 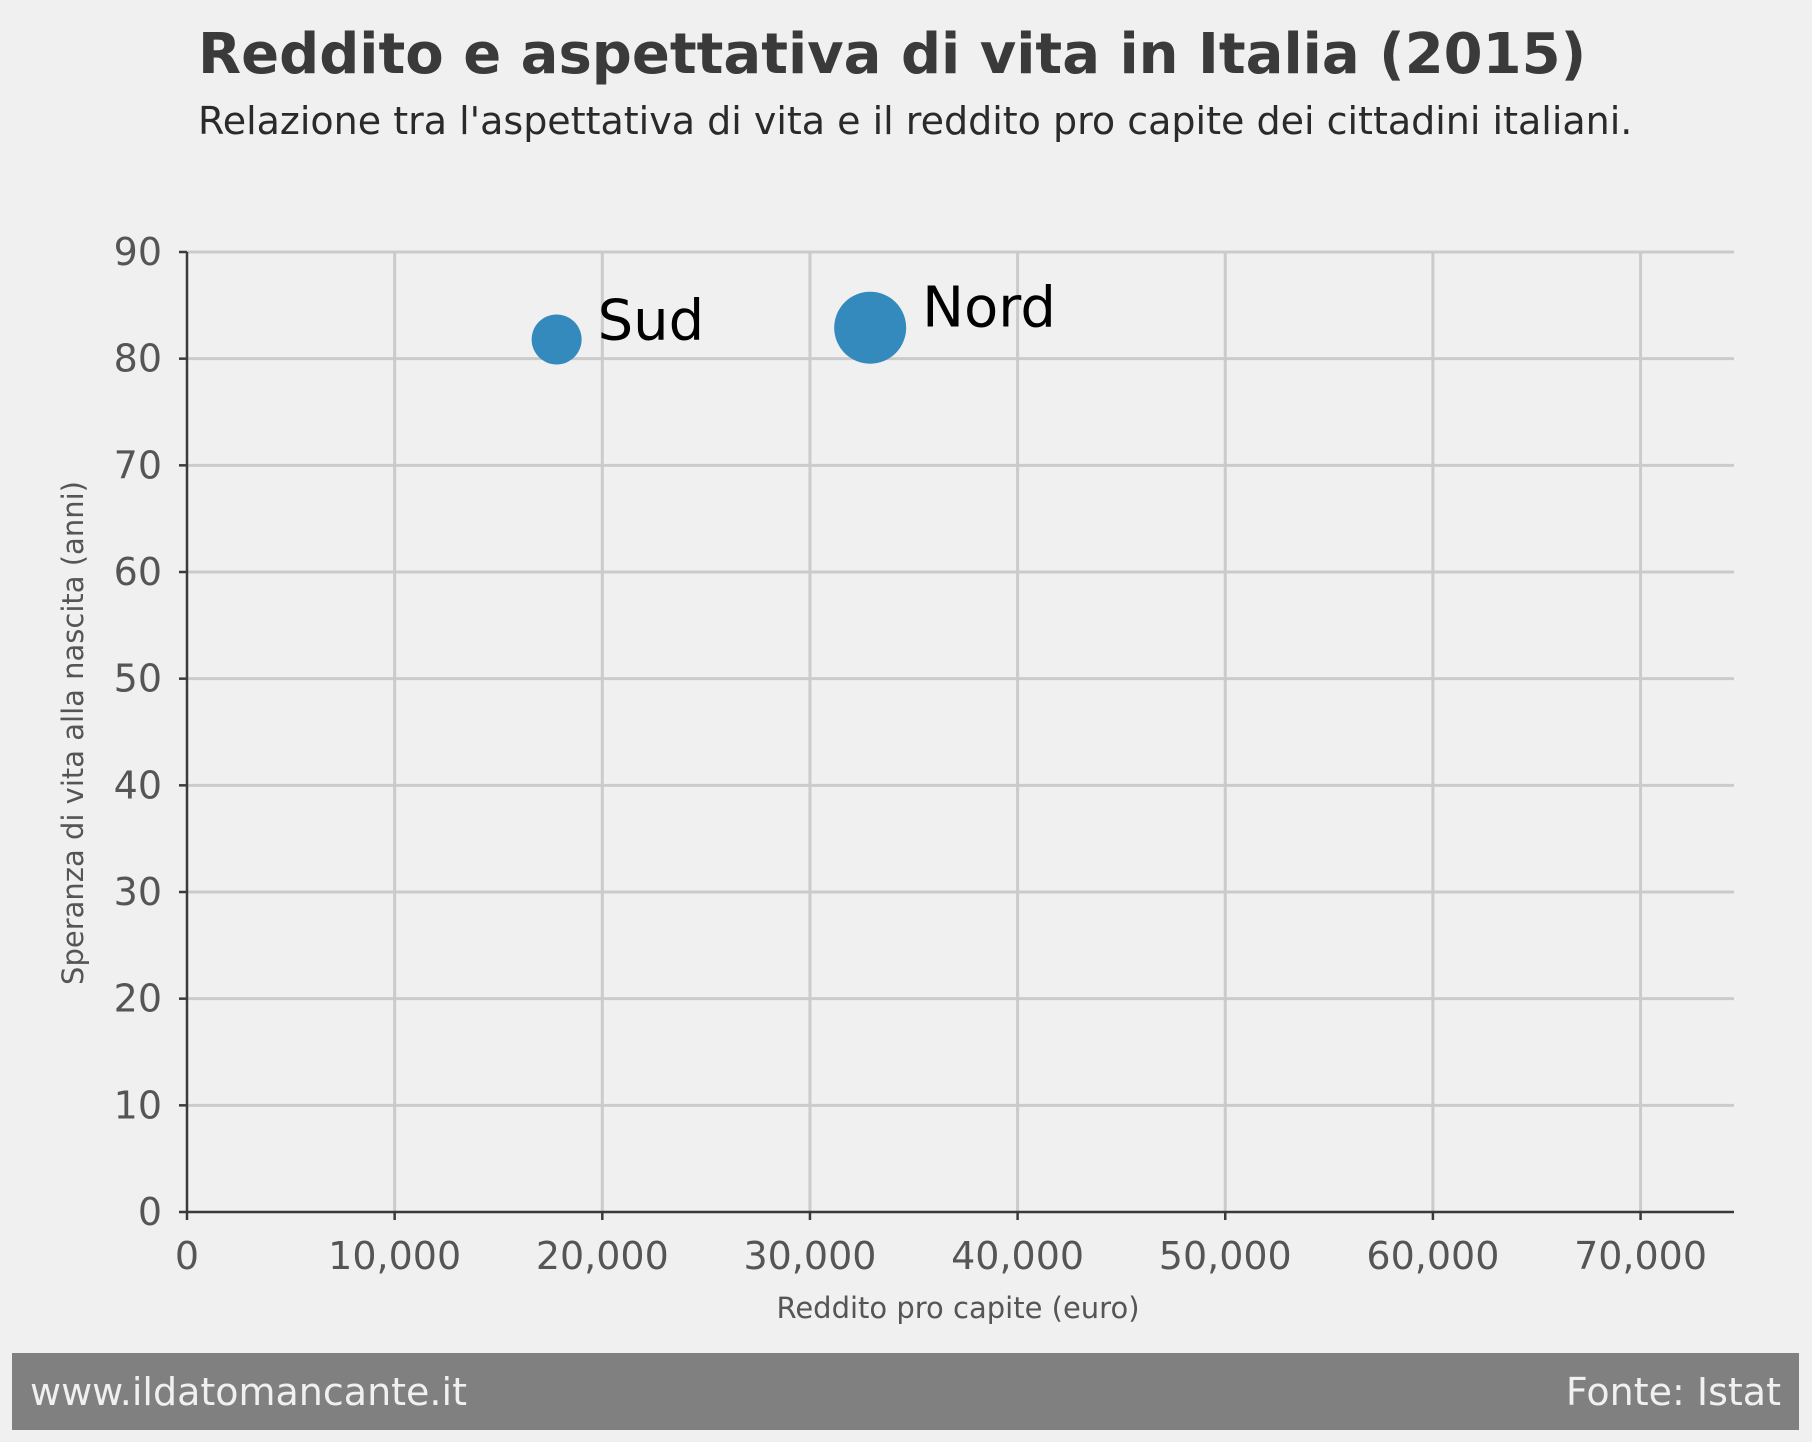 I want to click on data-point-nord, so click(x=870, y=327).